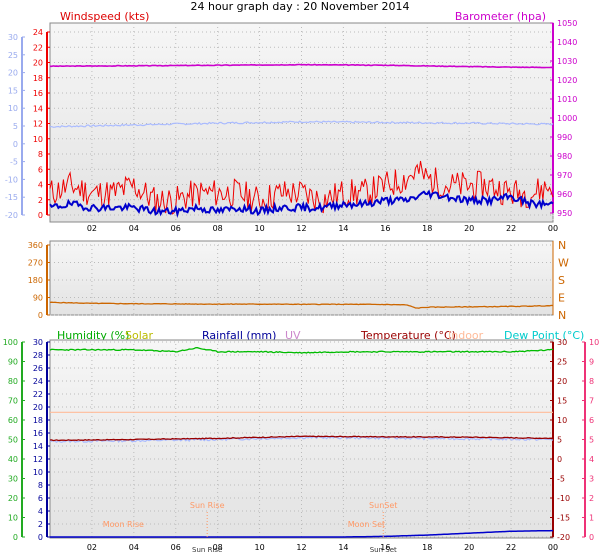 The width and height of the screenshot is (600, 555). Describe the element at coordinates (13, 479) in the screenshot. I see `humidity-tick-label: 30` at that location.